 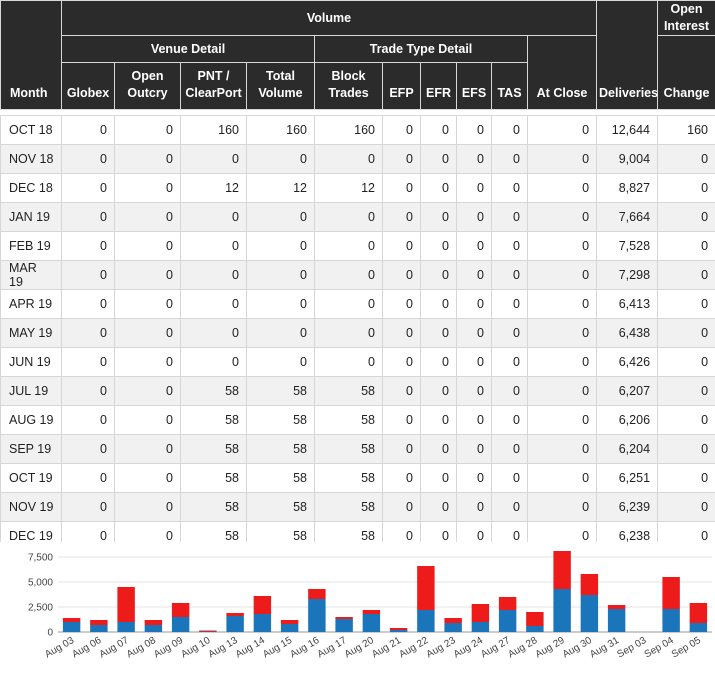 What do you see at coordinates (213, 420) in the screenshot?
I see `cell-pnt: 58` at bounding box center [213, 420].